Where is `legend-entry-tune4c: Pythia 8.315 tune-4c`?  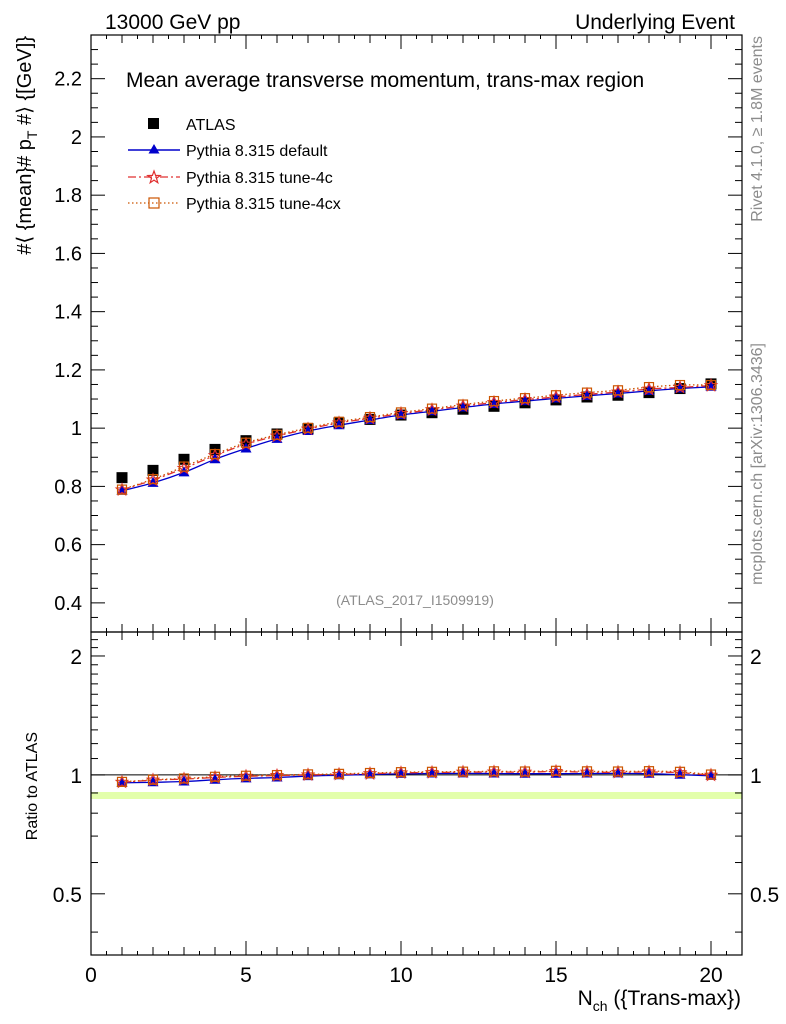
legend-entry-tune4c: Pythia 8.315 tune-4c is located at coordinates (230, 178).